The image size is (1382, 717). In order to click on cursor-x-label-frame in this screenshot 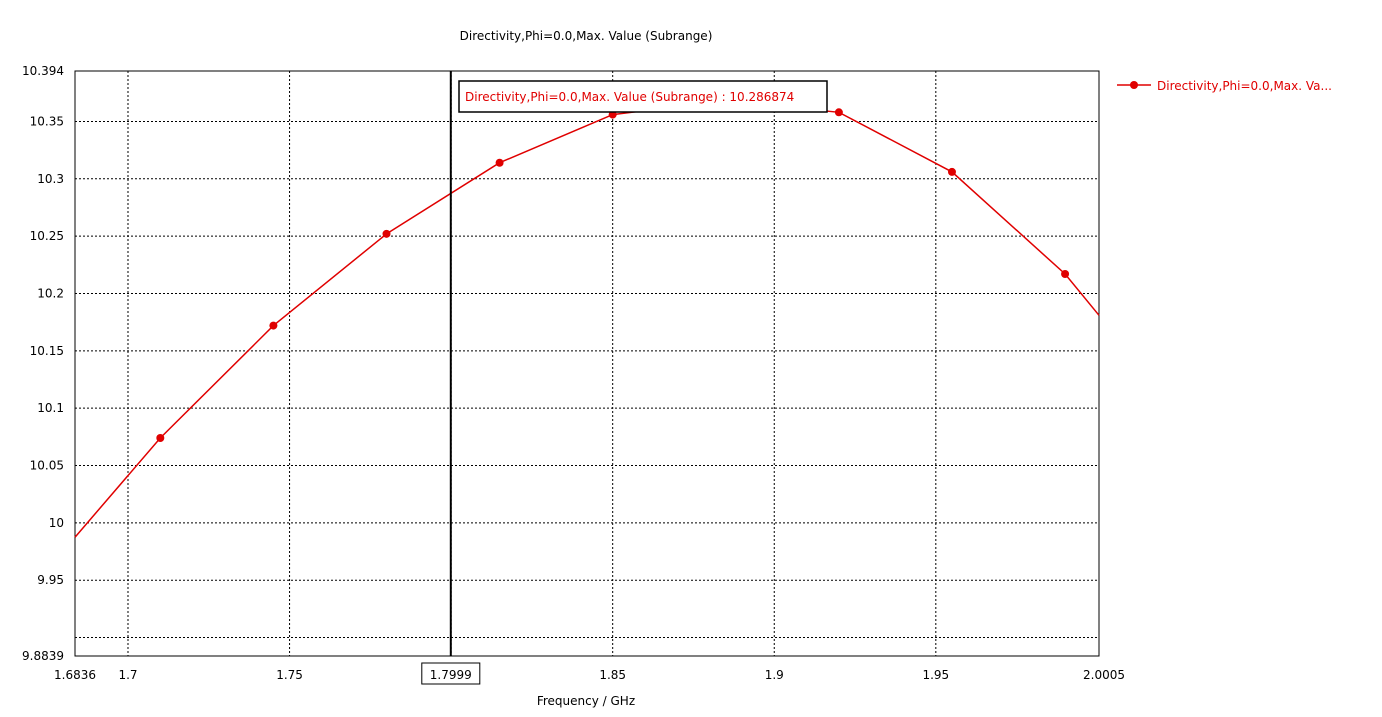, I will do `click(451, 673)`.